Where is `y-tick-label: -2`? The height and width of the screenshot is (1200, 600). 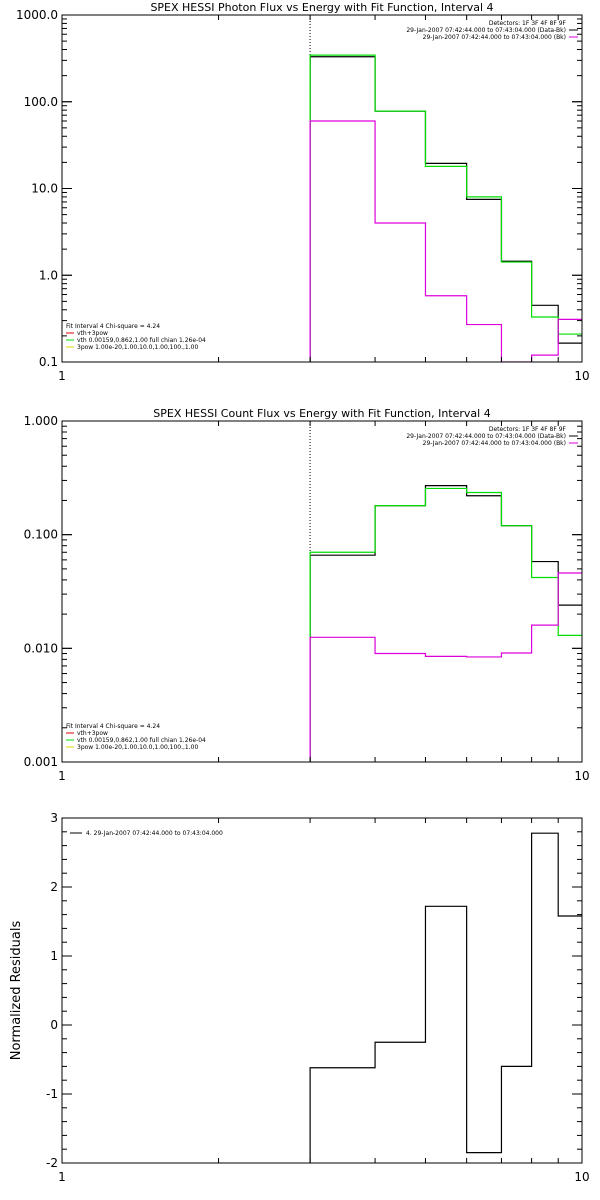
y-tick-label: -2 is located at coordinates (52, 1163).